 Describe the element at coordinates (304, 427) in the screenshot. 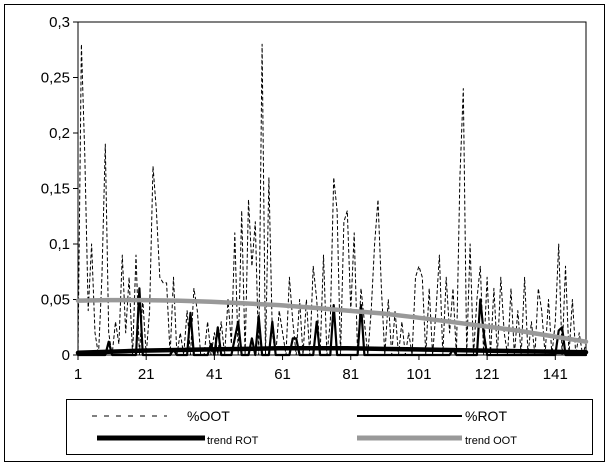

I see `legend-svg: %OOT %ROT trend ROT trend OOT` at that location.